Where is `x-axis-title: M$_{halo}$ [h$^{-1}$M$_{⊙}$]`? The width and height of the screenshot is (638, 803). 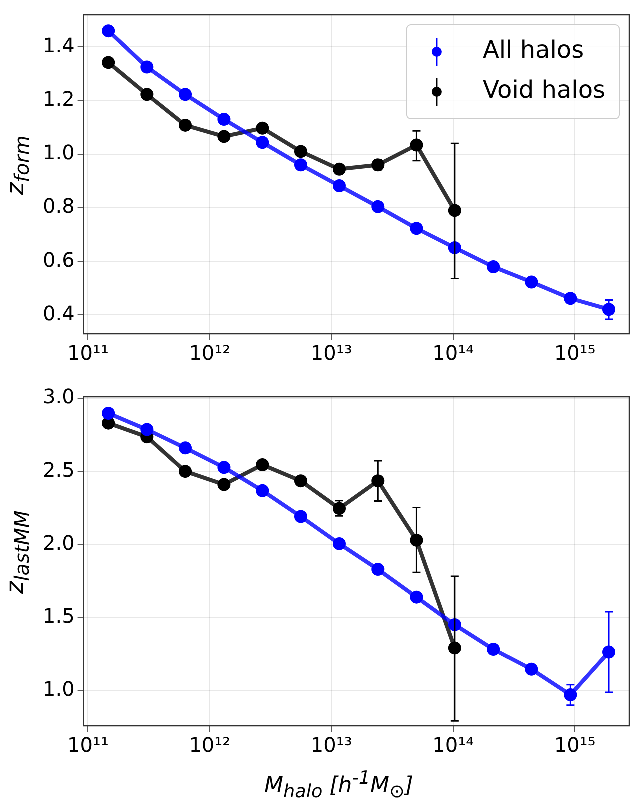 x-axis-title: M$_{halo}$ [h$^{-1}$M$_{⊙}$] is located at coordinates (339, 785).